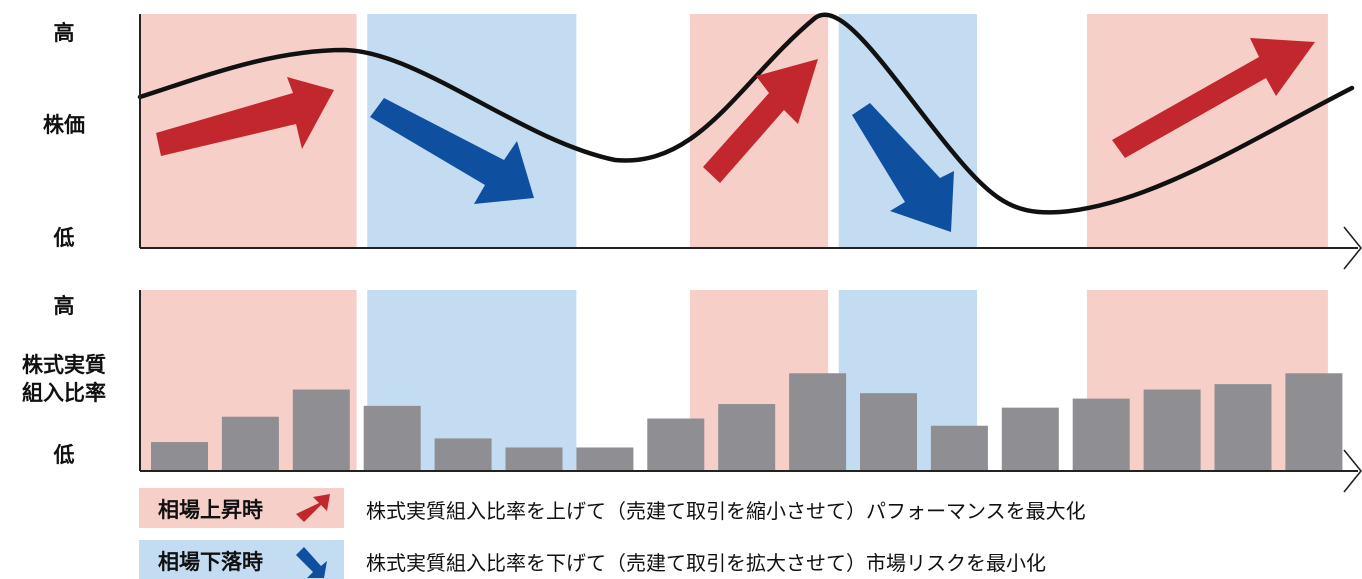 This screenshot has width=1362, height=579. I want to click on top-x-axis-arrowhead, so click(1352, 248).